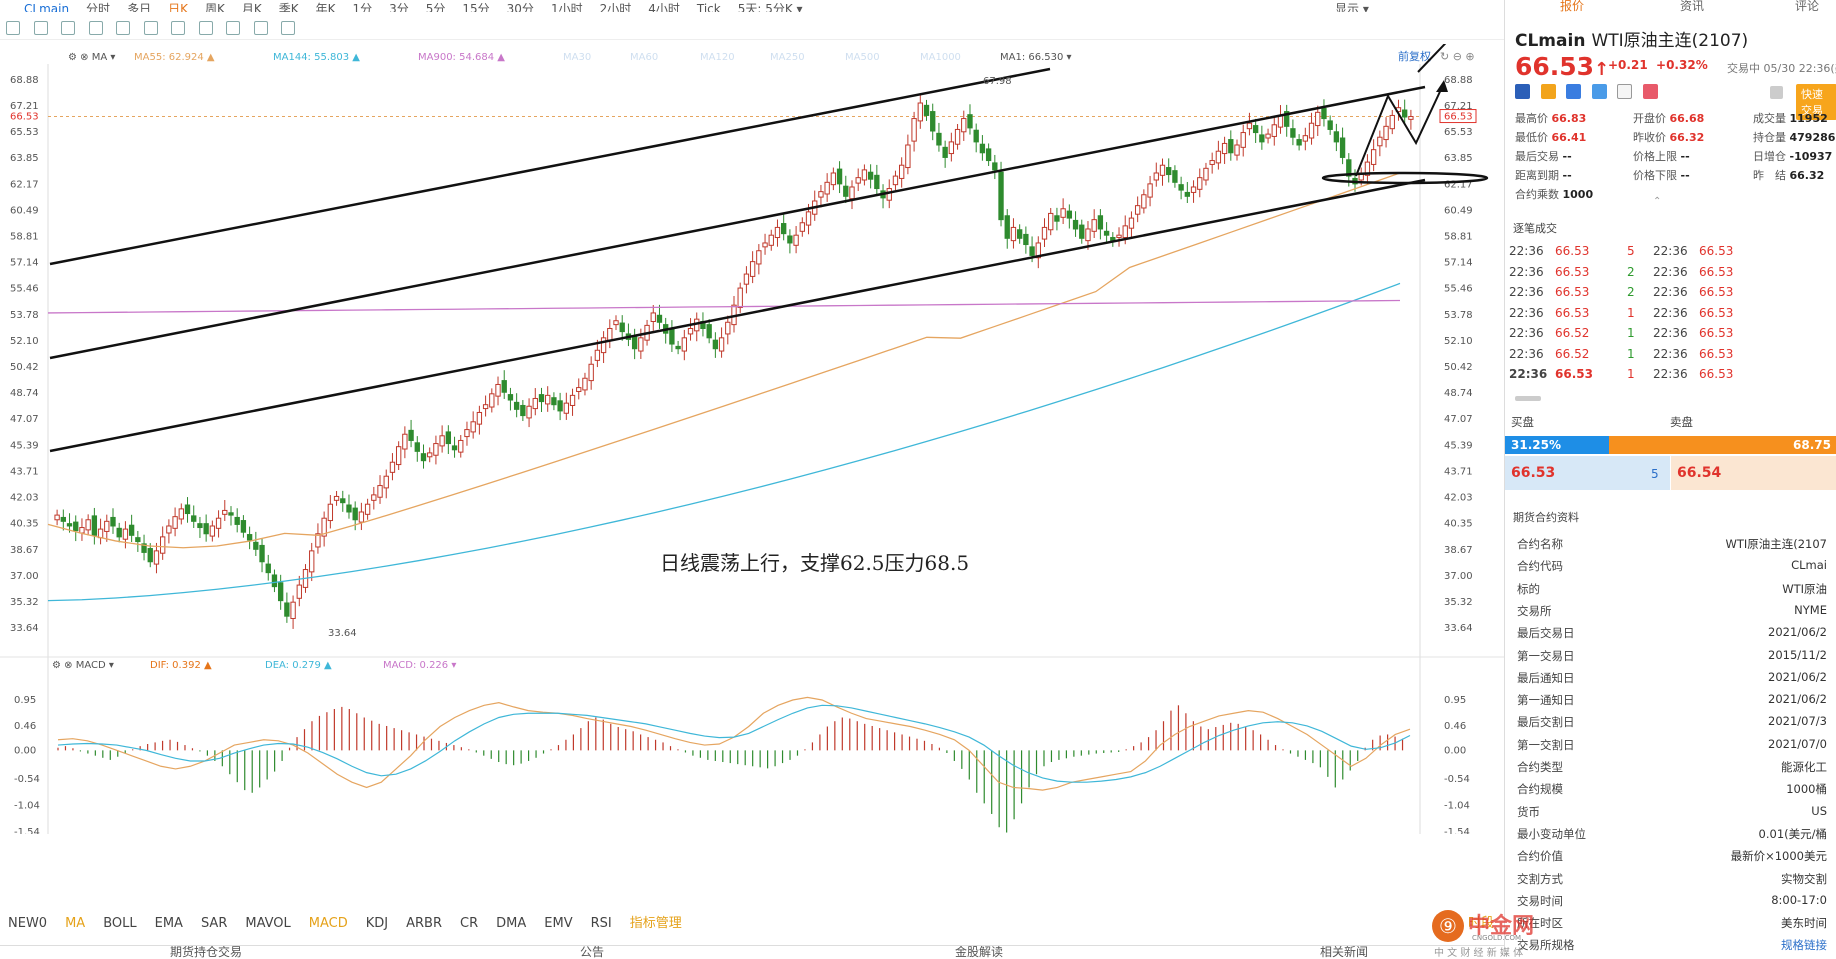  Describe the element at coordinates (1458, 367) in the screenshot. I see `price-tick-right: 50.42` at that location.